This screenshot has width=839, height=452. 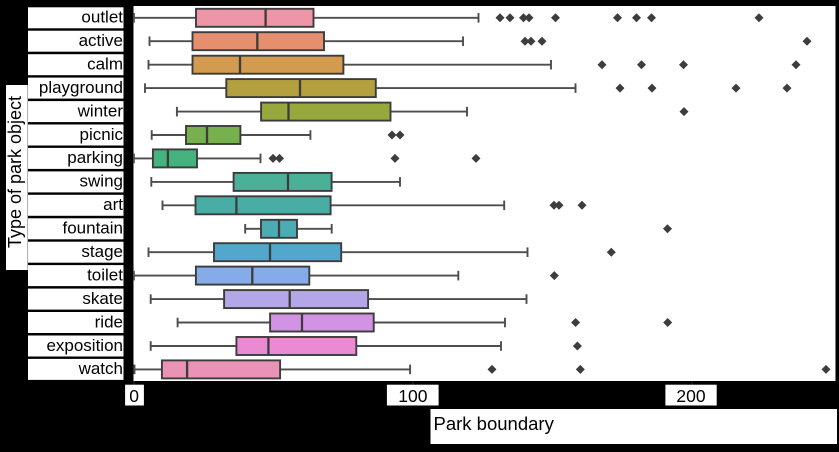 What do you see at coordinates (109, 321) in the screenshot?
I see `svg-text: ride` at bounding box center [109, 321].